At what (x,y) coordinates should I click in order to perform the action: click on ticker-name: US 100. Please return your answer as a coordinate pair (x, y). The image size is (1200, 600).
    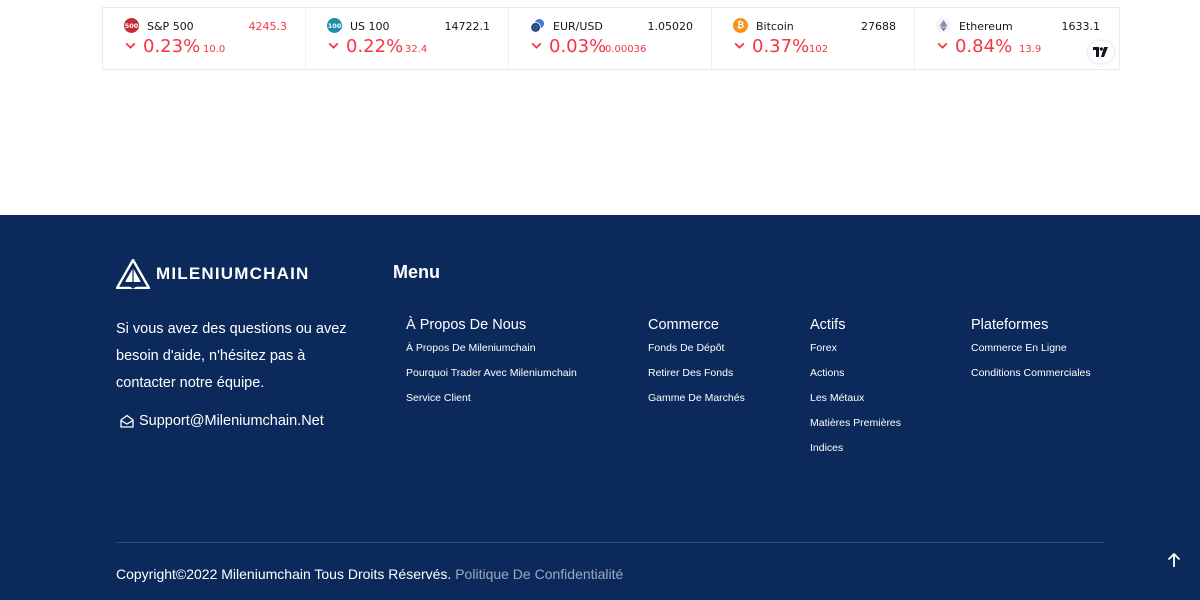
    Looking at the image, I should click on (370, 26).